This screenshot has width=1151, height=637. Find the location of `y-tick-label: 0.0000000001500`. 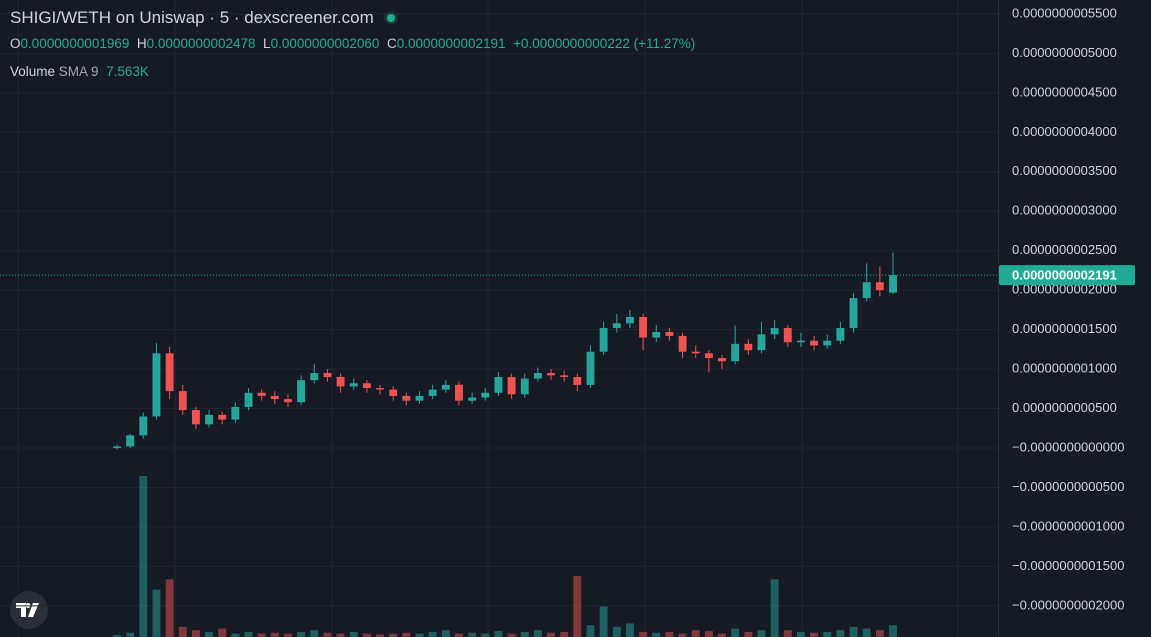

y-tick-label: 0.0000000001500 is located at coordinates (1064, 328).